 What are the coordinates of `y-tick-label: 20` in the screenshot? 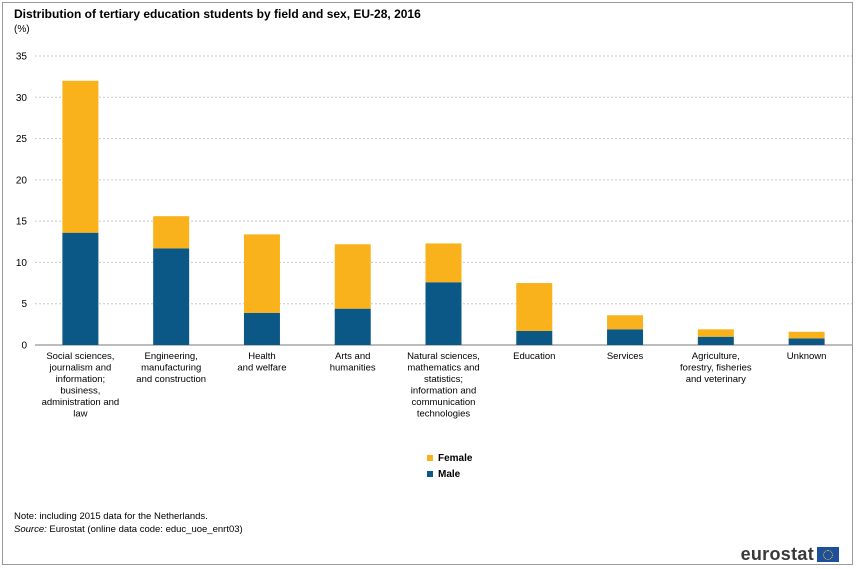 It's located at (22, 180).